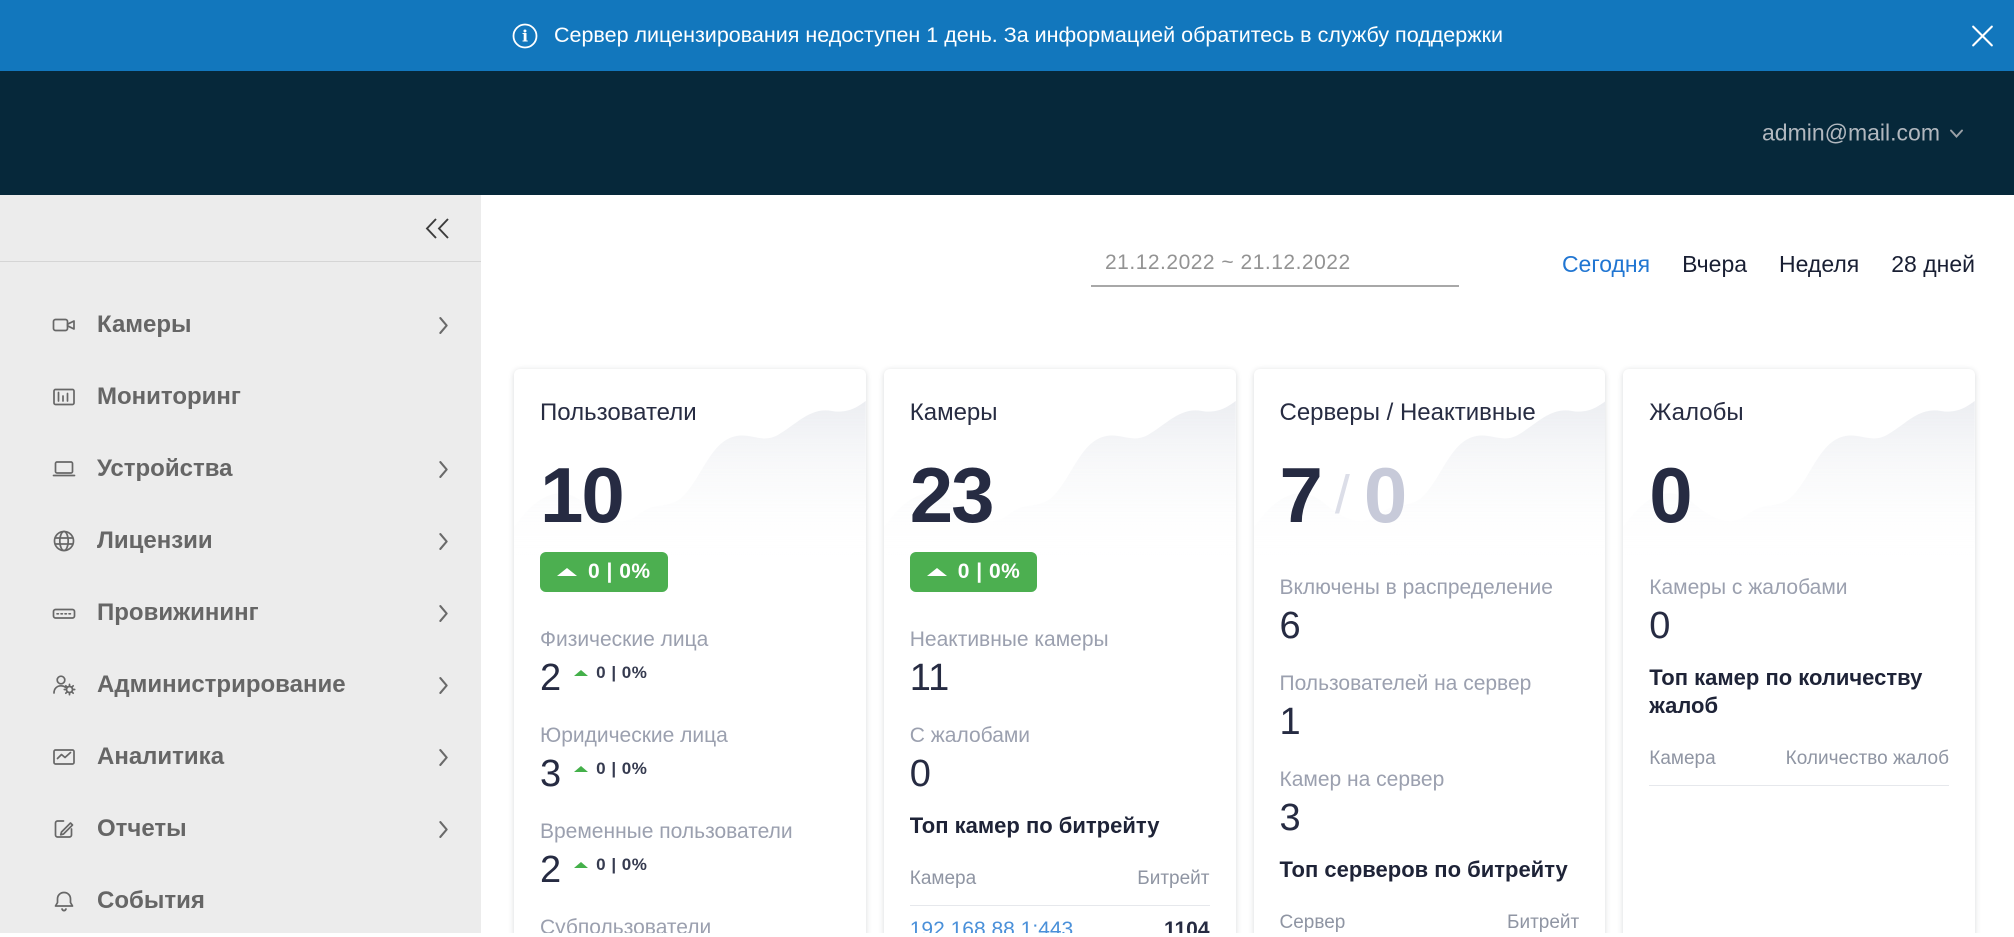 Image resolution: width=2014 pixels, height=937 pixels. I want to click on svg-text: i, so click(525, 35).